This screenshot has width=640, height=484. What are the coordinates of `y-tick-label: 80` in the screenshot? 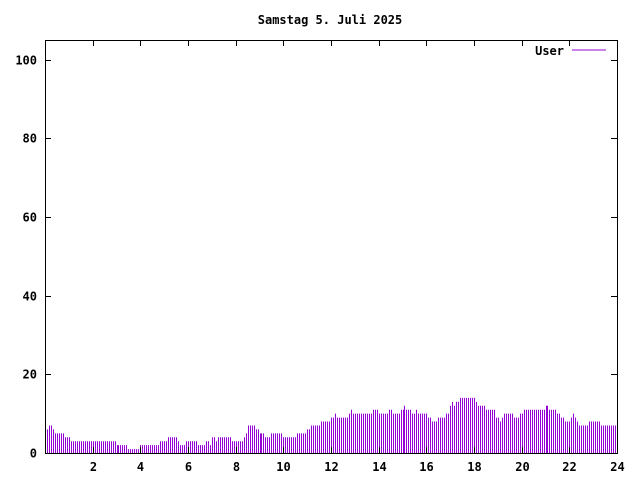 It's located at (30, 139).